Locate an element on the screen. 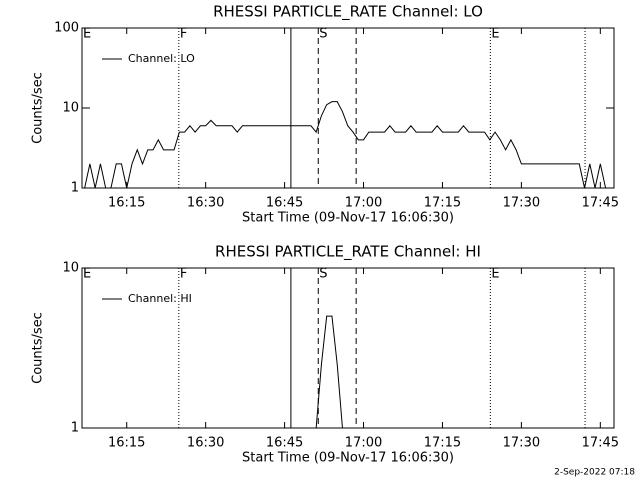 The image size is (640, 480). chart-title: RHESSI PARTICLE_RATE Channel: HI is located at coordinates (348, 252).